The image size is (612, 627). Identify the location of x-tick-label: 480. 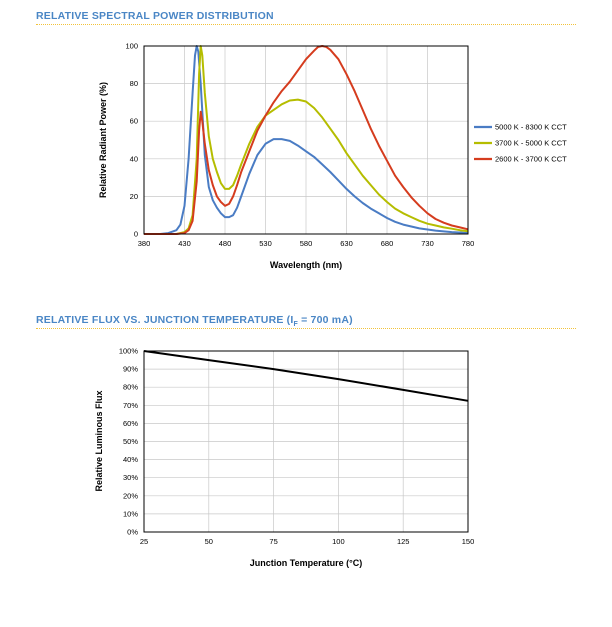
(225, 243).